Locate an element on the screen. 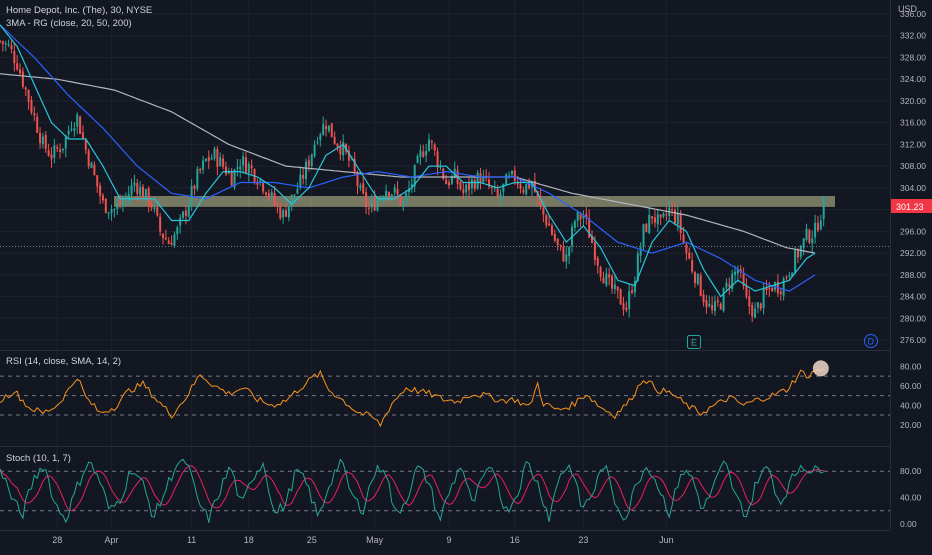  support-zone is located at coordinates (474, 201).